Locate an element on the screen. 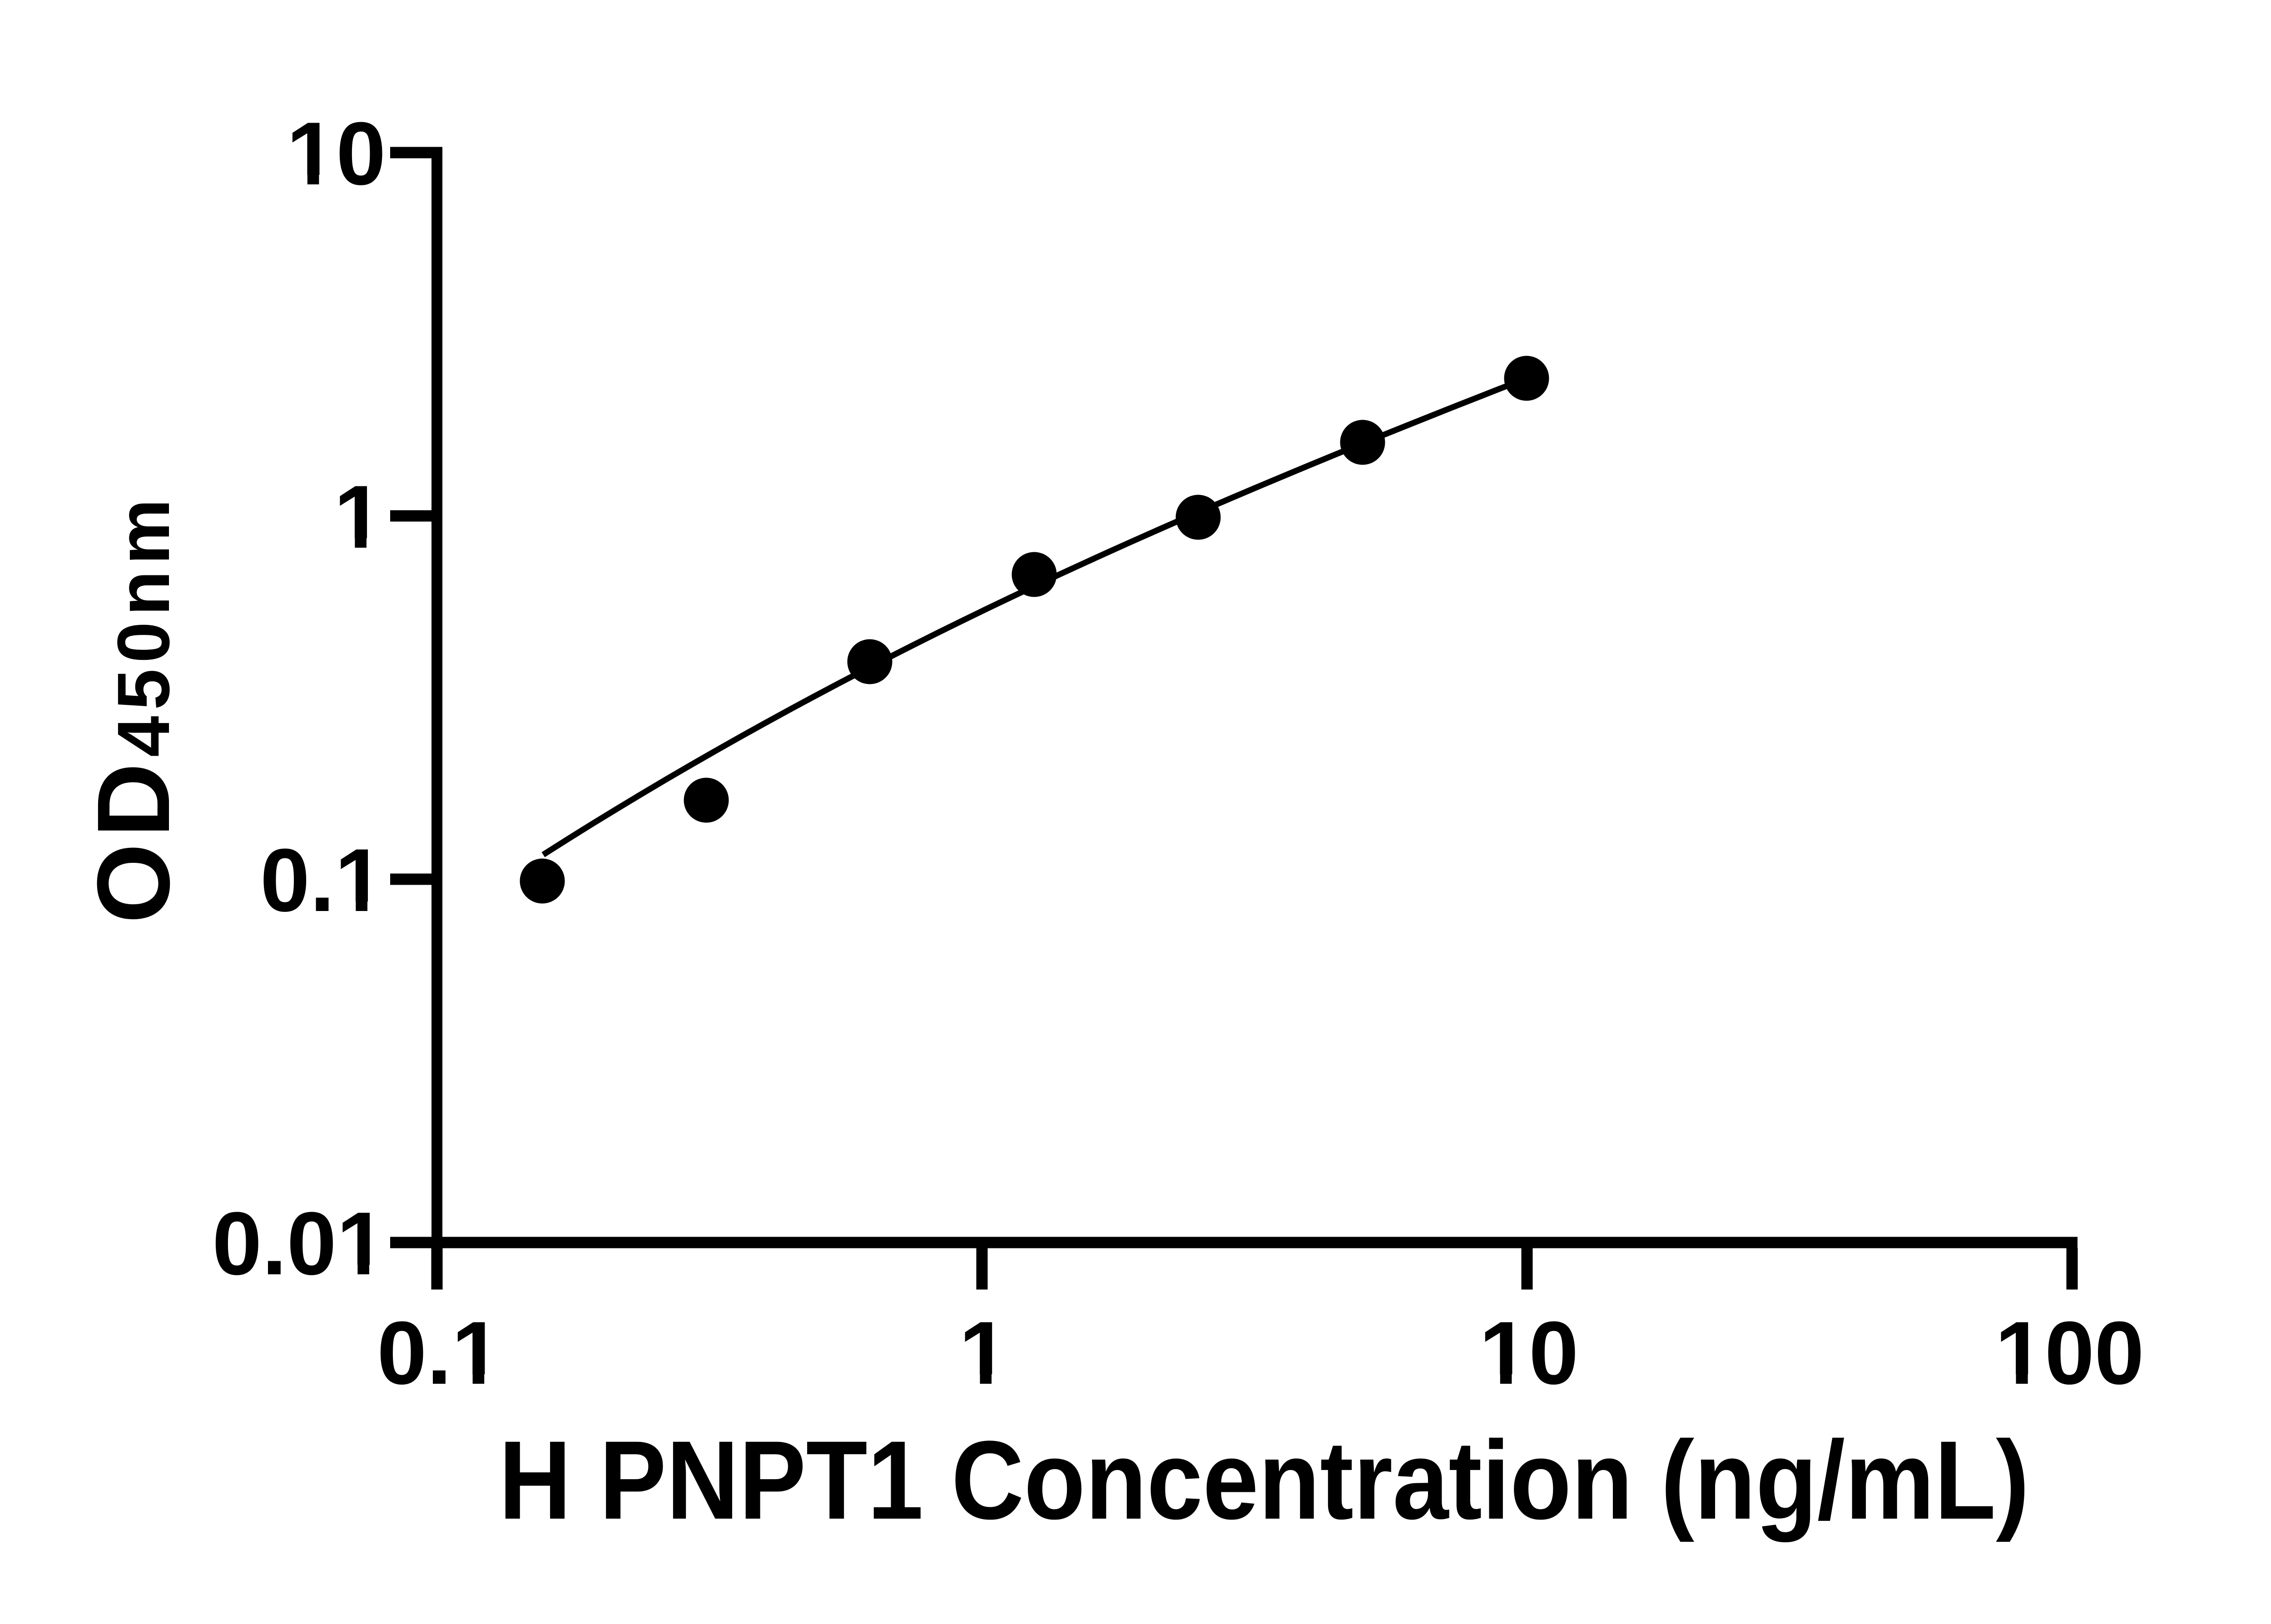 This screenshot has height=1624, width=2271. svg-text: 100 is located at coordinates (2069, 1353).